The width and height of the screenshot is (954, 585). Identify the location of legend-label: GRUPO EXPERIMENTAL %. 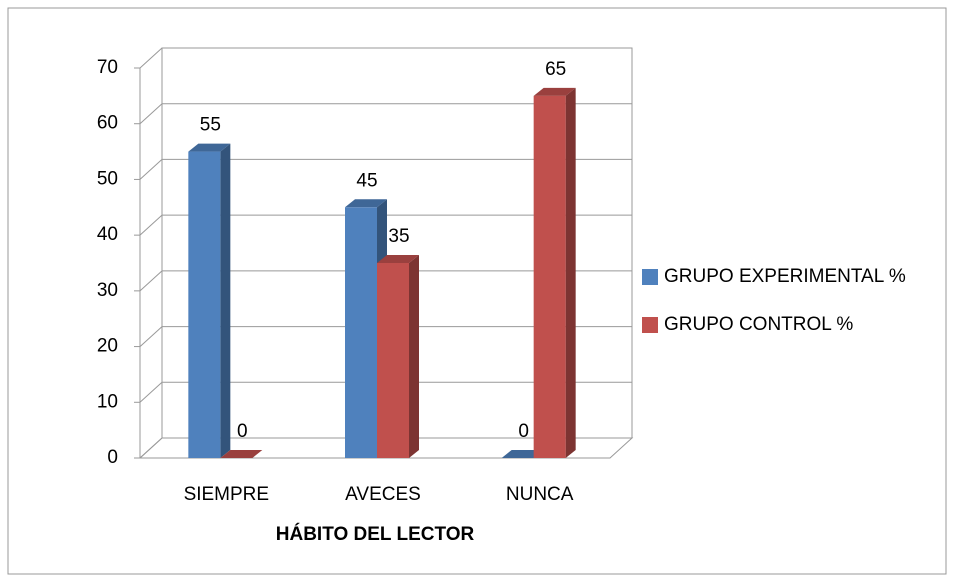
(785, 276).